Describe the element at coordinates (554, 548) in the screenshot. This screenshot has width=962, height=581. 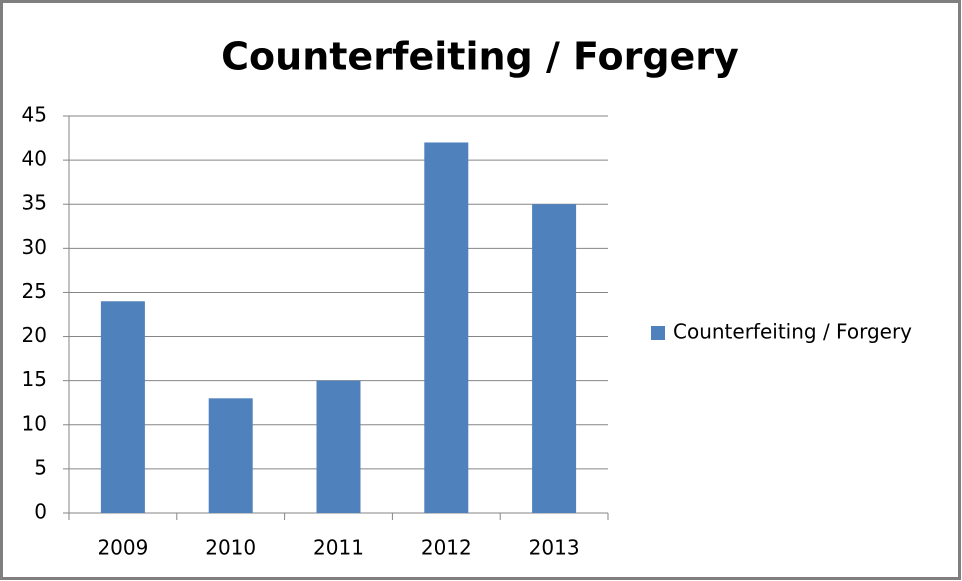
I see `x-tick-label: 2013` at that location.